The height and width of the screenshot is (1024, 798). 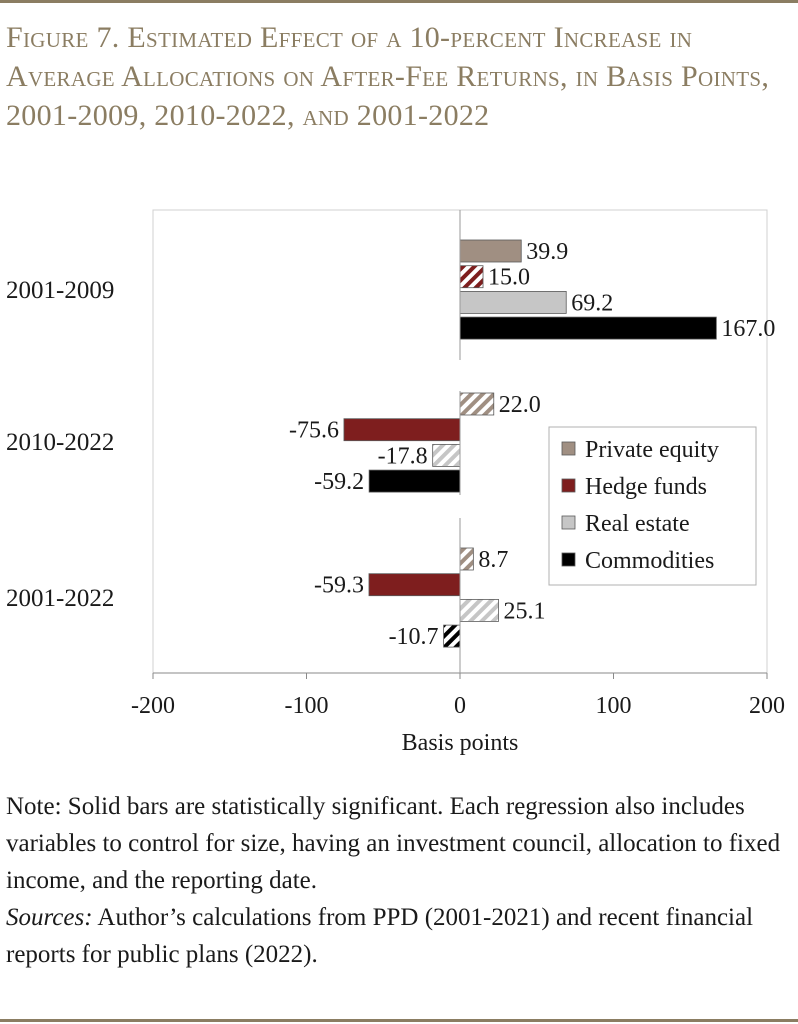 What do you see at coordinates (748, 329) in the screenshot?
I see `data-label: 167.0` at bounding box center [748, 329].